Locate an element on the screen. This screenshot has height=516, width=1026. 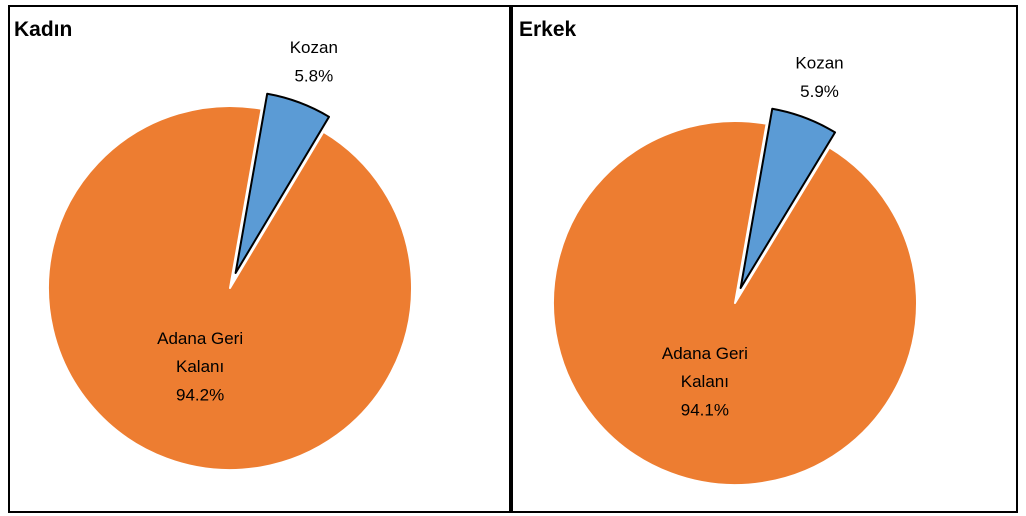
chart-title: Erkek is located at coordinates (548, 29).